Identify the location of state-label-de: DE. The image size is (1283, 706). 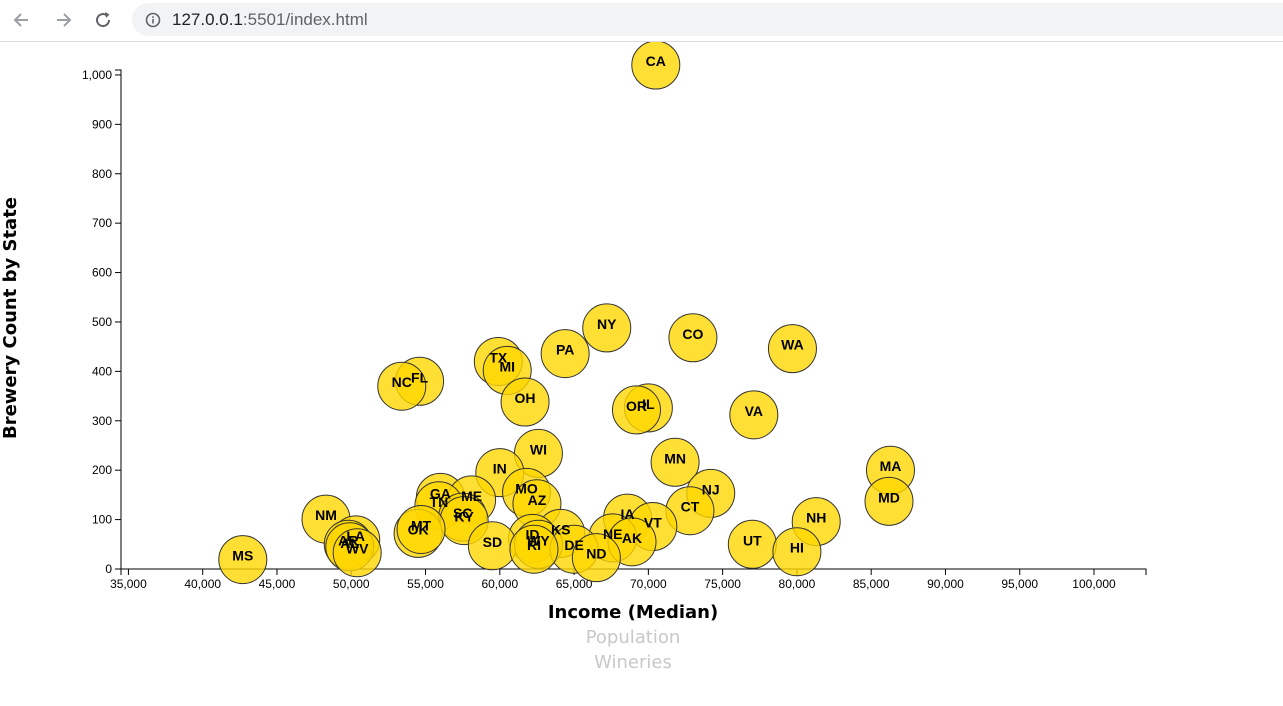
(573, 545).